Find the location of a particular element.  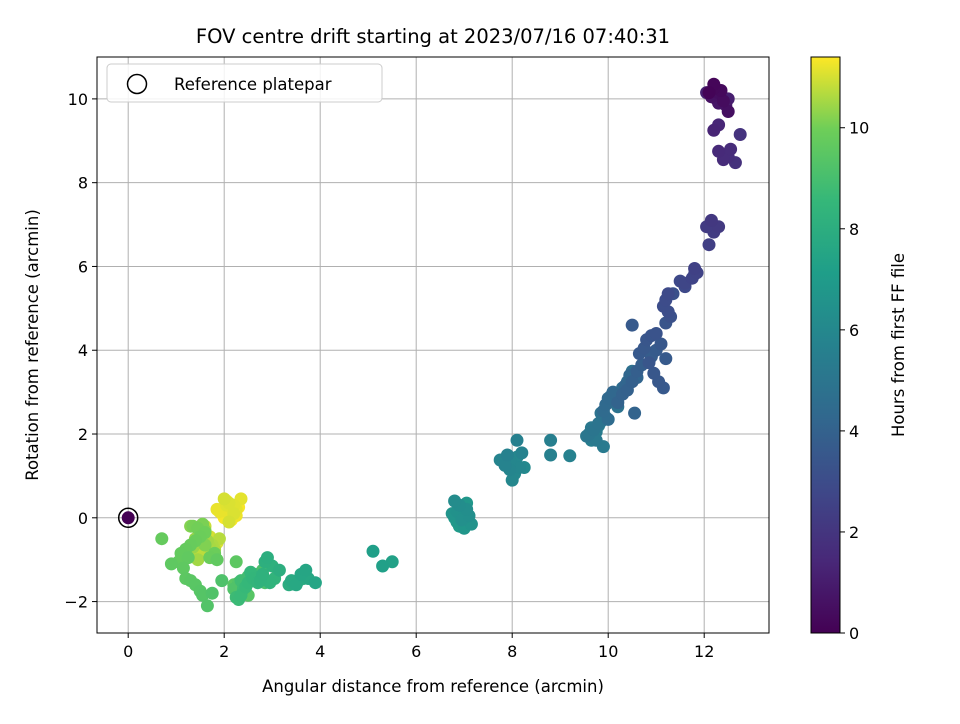

colorbar-tick-label: 0 is located at coordinates (854, 633).